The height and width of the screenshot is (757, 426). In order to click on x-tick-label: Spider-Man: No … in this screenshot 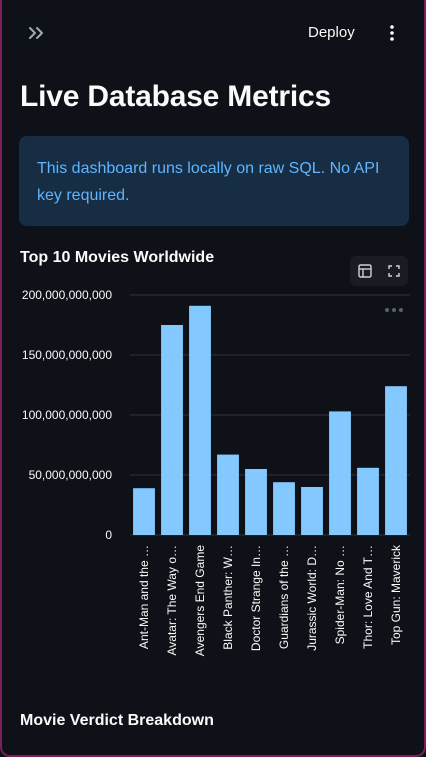, I will do `click(340, 594)`.